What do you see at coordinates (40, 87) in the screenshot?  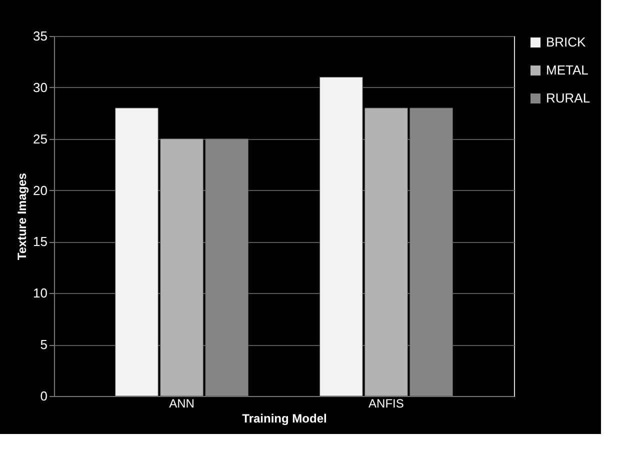 I see `y-tick-label: 30` at bounding box center [40, 87].